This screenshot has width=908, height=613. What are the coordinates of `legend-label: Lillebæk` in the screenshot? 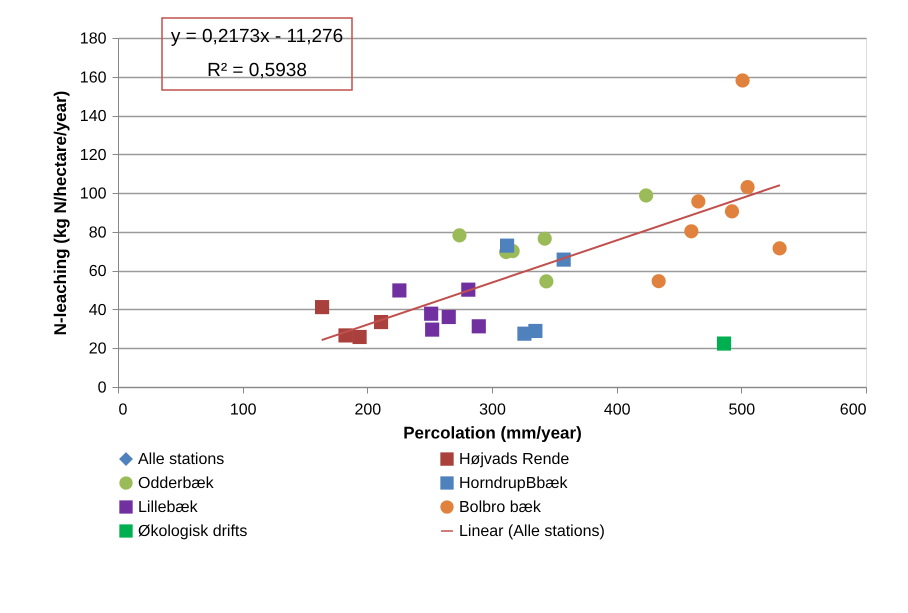 It's located at (168, 507).